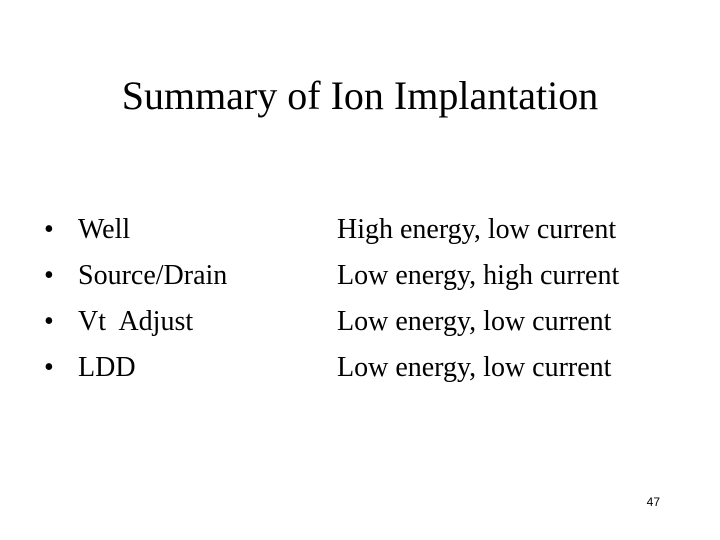 The height and width of the screenshot is (540, 720). What do you see at coordinates (360, 95) in the screenshot?
I see `slide-title: Summary of Ion Implantation` at bounding box center [360, 95].